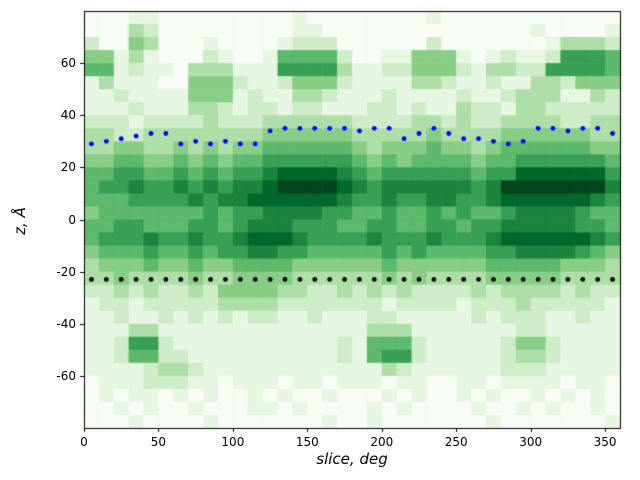  Describe the element at coordinates (307, 442) in the screenshot. I see `x-tick-label: 150` at that location.